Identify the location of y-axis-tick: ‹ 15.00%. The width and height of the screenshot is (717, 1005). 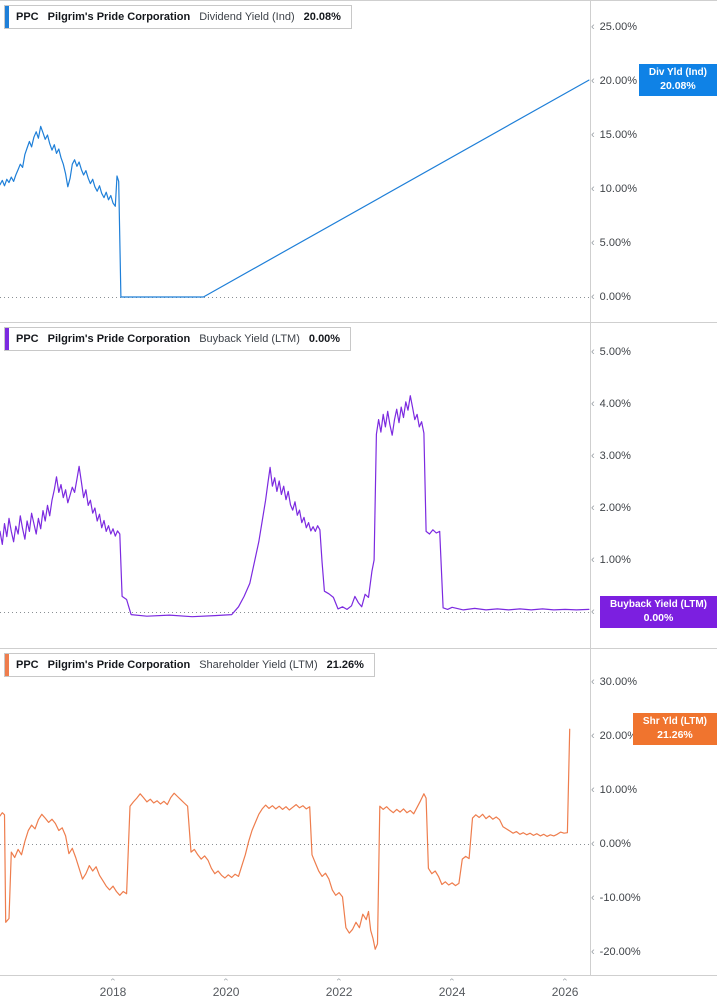
(614, 135).